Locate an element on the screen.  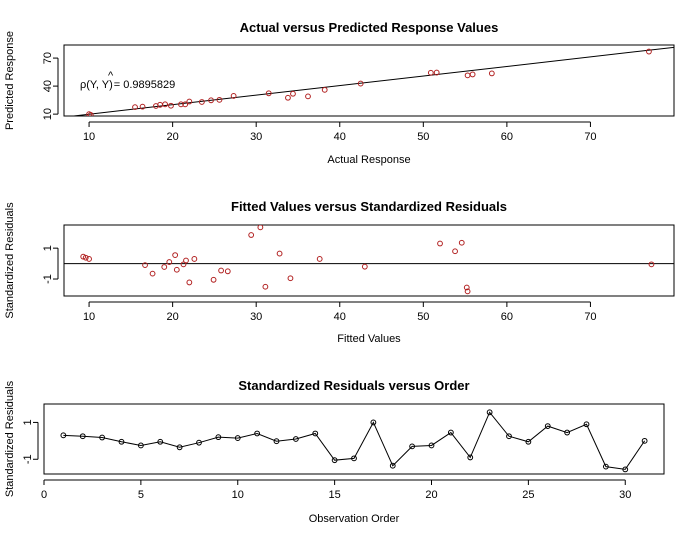
p3-x-tick-label: 25 is located at coordinates (528, 495).